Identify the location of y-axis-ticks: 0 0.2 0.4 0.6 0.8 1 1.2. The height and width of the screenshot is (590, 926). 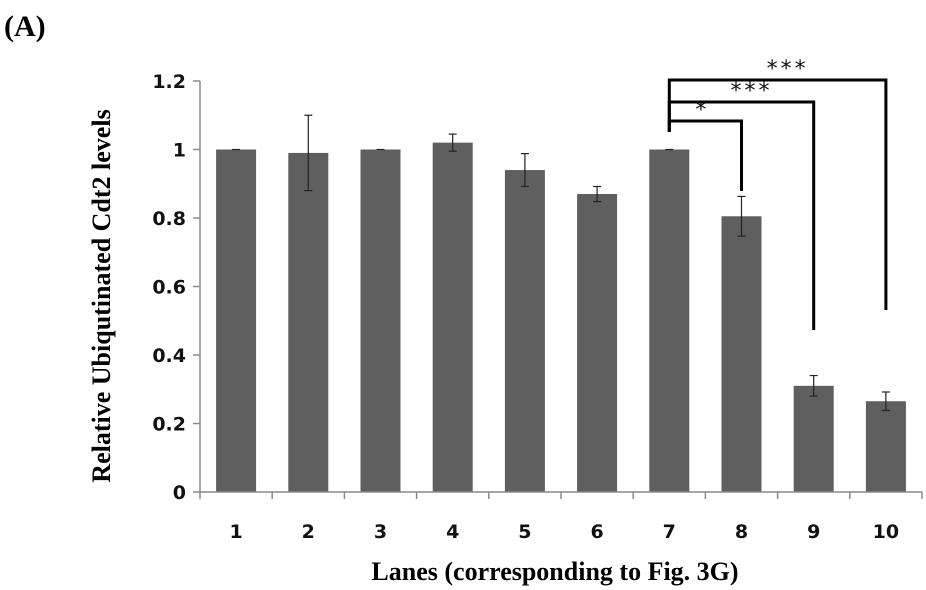
(176, 287).